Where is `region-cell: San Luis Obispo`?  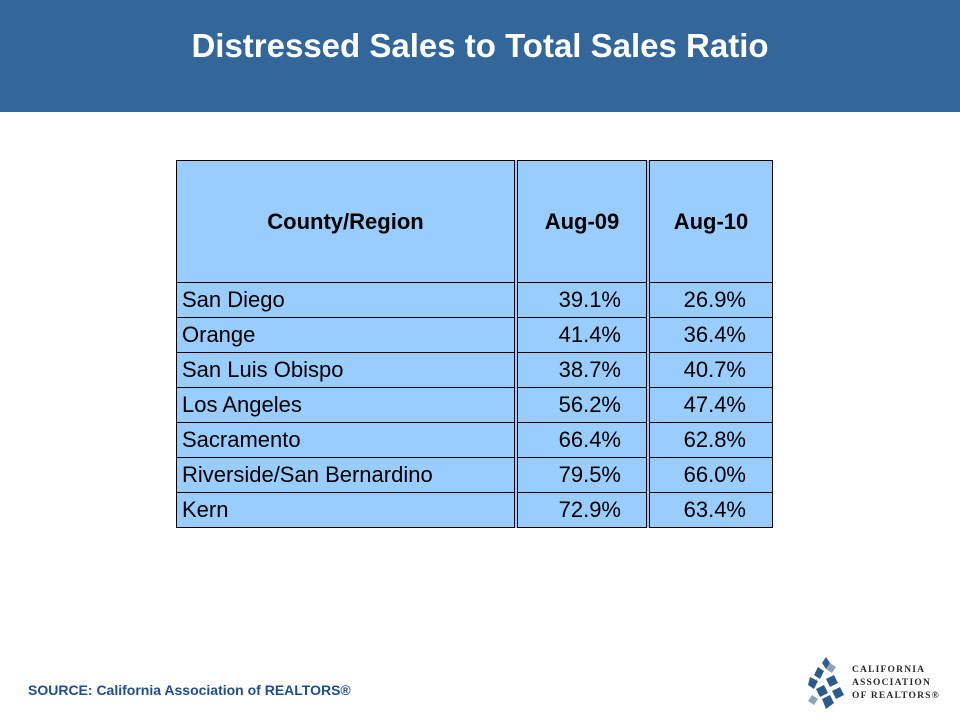
region-cell: San Luis Obispo is located at coordinates (347, 370).